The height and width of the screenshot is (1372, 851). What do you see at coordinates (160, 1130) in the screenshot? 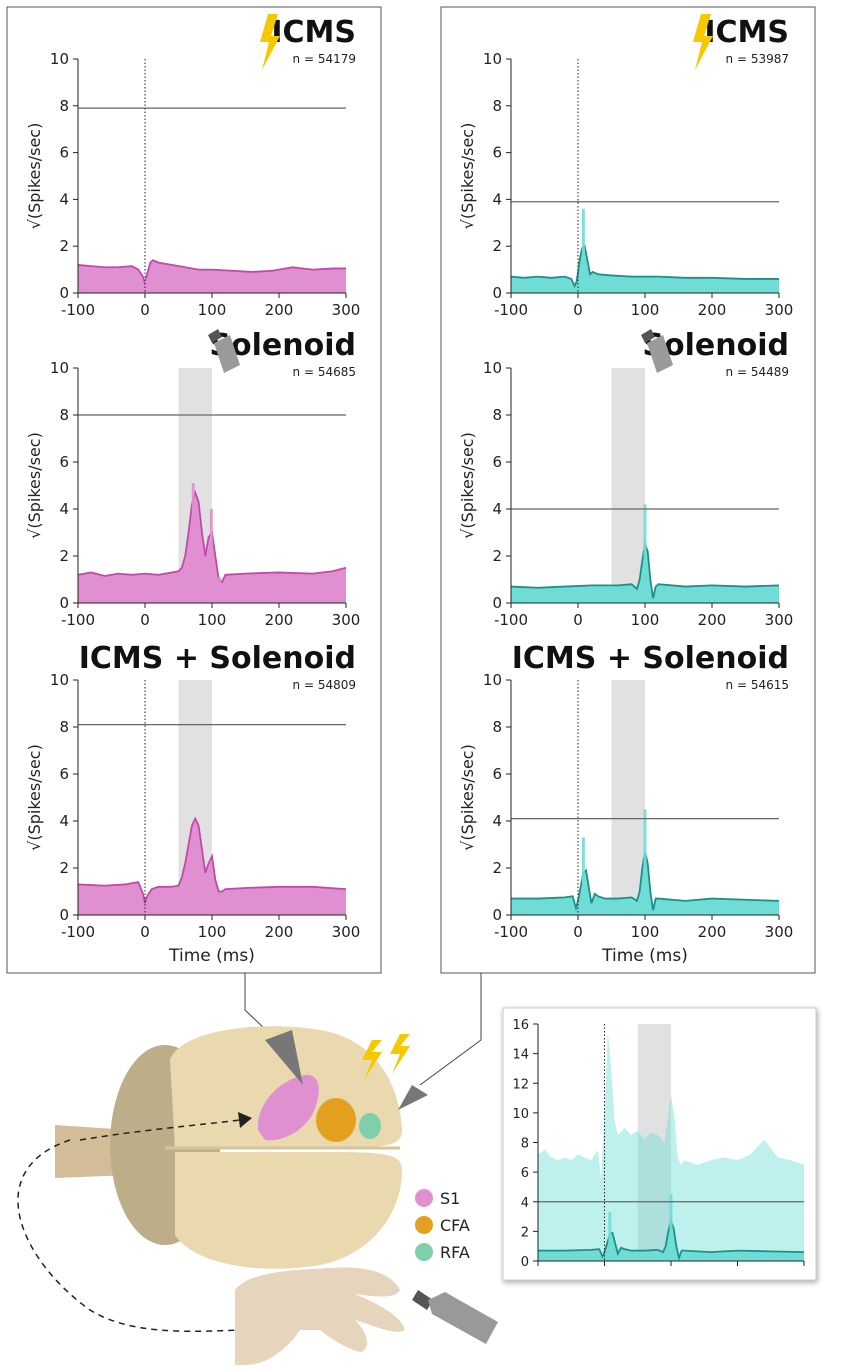
I see `pathway-dashed-line` at bounding box center [160, 1130].